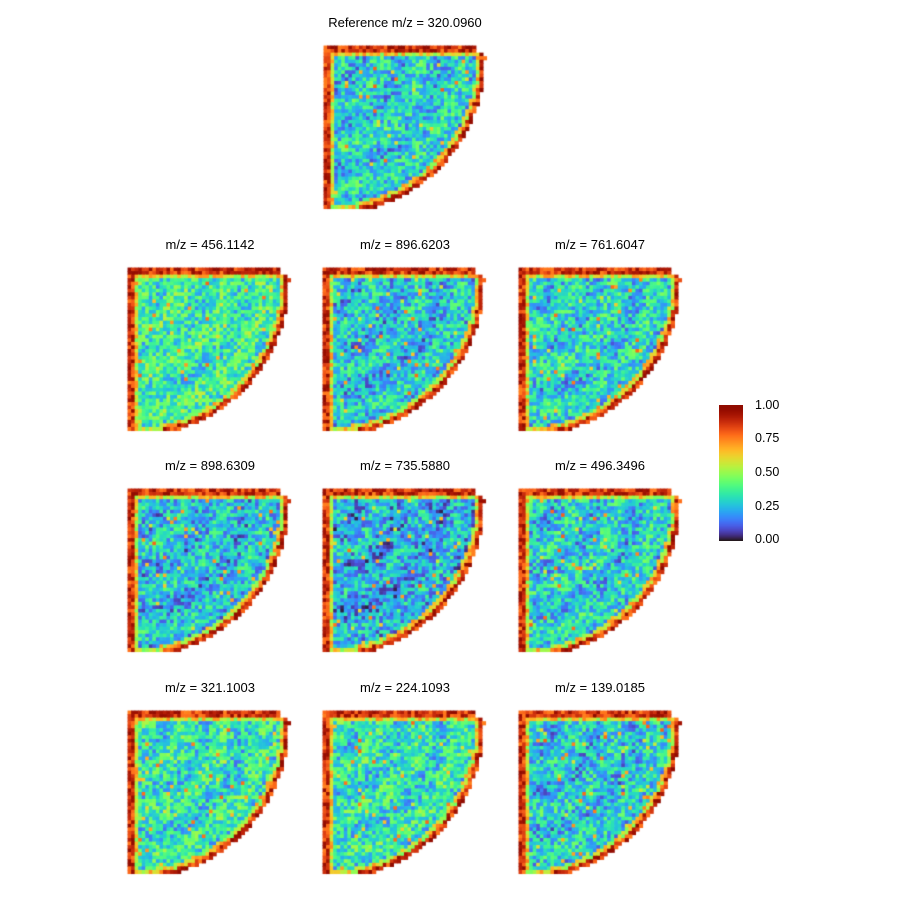 Image resolution: width=900 pixels, height=900 pixels. What do you see at coordinates (767, 472) in the screenshot?
I see `colorbar-tick-label: 0.50` at bounding box center [767, 472].